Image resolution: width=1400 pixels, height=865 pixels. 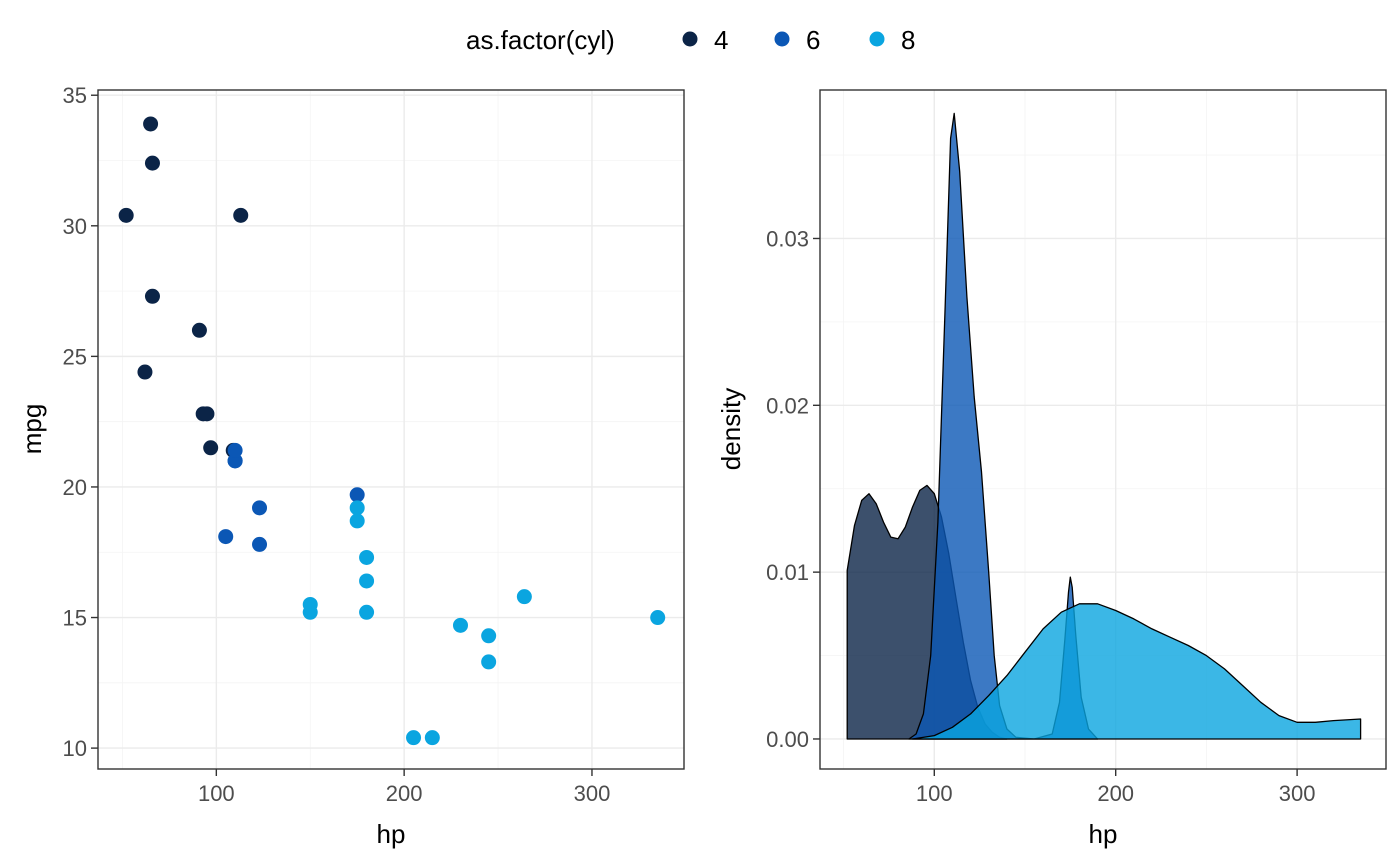 What do you see at coordinates (787, 238) in the screenshot?
I see `density-y-tick-label: 0.03` at bounding box center [787, 238].